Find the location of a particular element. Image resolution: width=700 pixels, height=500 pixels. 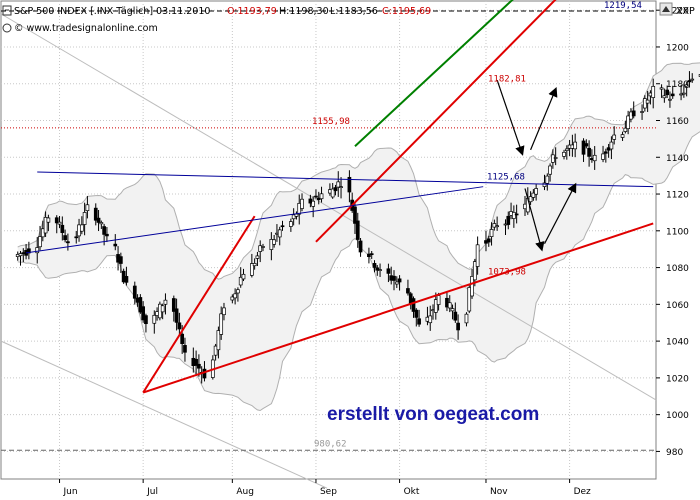

price-label: 980,62 is located at coordinates (330, 444).